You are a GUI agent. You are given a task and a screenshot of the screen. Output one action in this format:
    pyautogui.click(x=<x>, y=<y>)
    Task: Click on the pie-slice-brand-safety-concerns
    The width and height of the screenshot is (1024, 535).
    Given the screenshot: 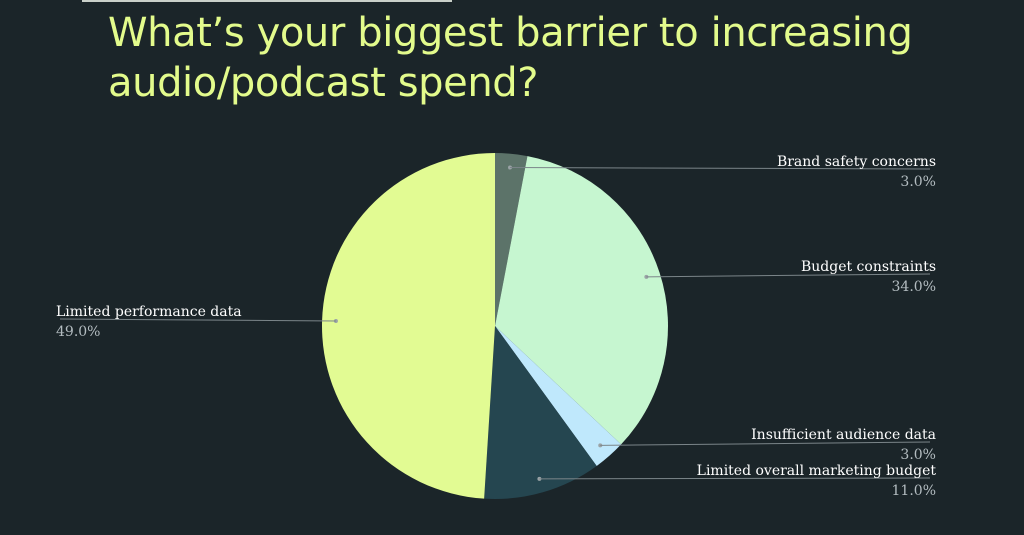 What is the action you would take?
    pyautogui.click(x=511, y=239)
    